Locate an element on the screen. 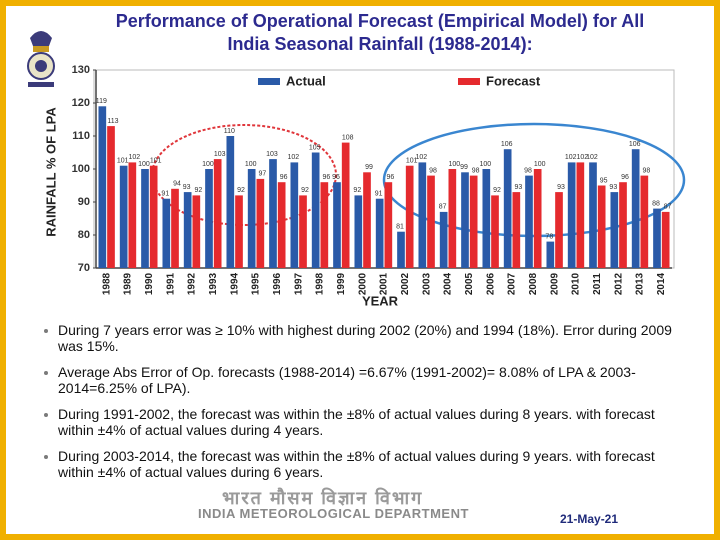  y-tick-label: 80 is located at coordinates (84, 235).